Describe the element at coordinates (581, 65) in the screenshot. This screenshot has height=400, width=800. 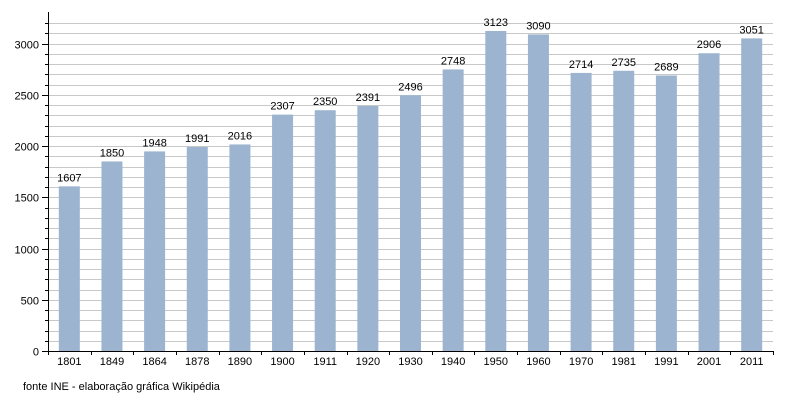
I see `data-label: 2714` at that location.